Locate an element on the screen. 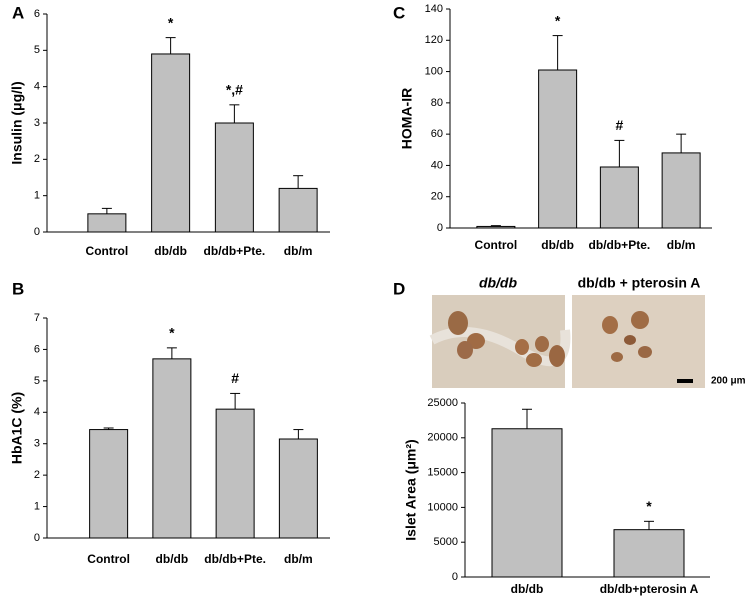  image-label: db/db + pterosin A is located at coordinates (639, 283).